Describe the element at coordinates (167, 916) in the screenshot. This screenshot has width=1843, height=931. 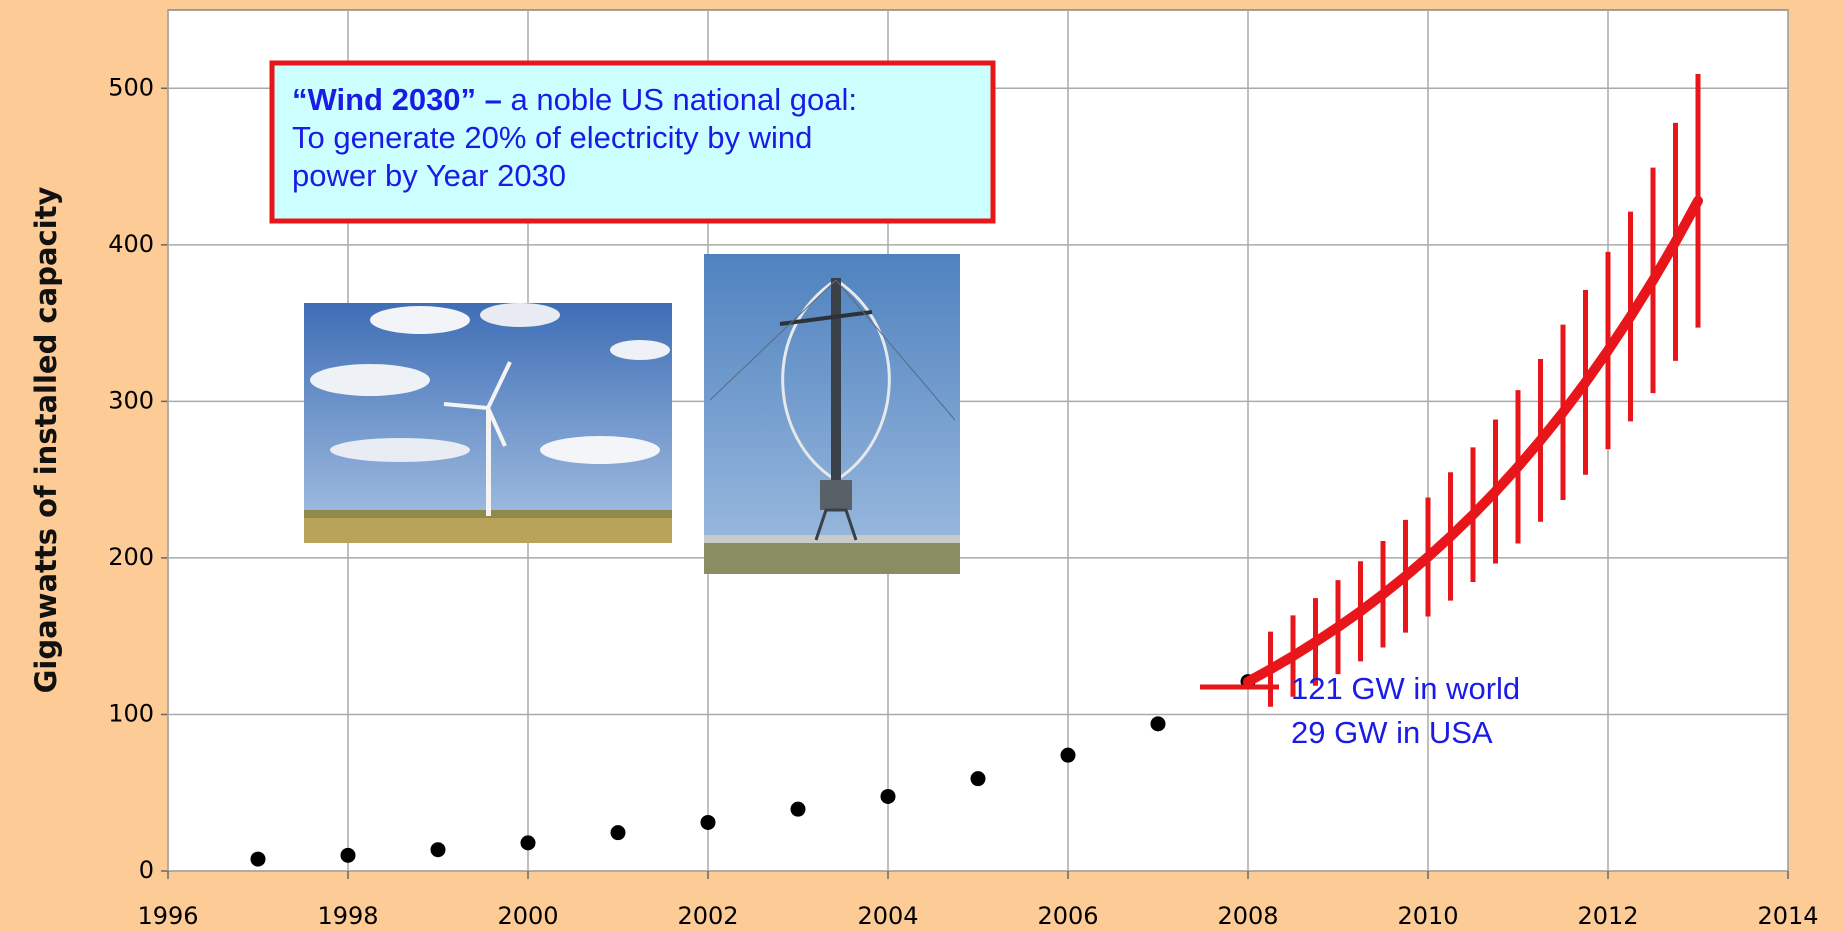
I see `x-tick-label: 1996` at that location.